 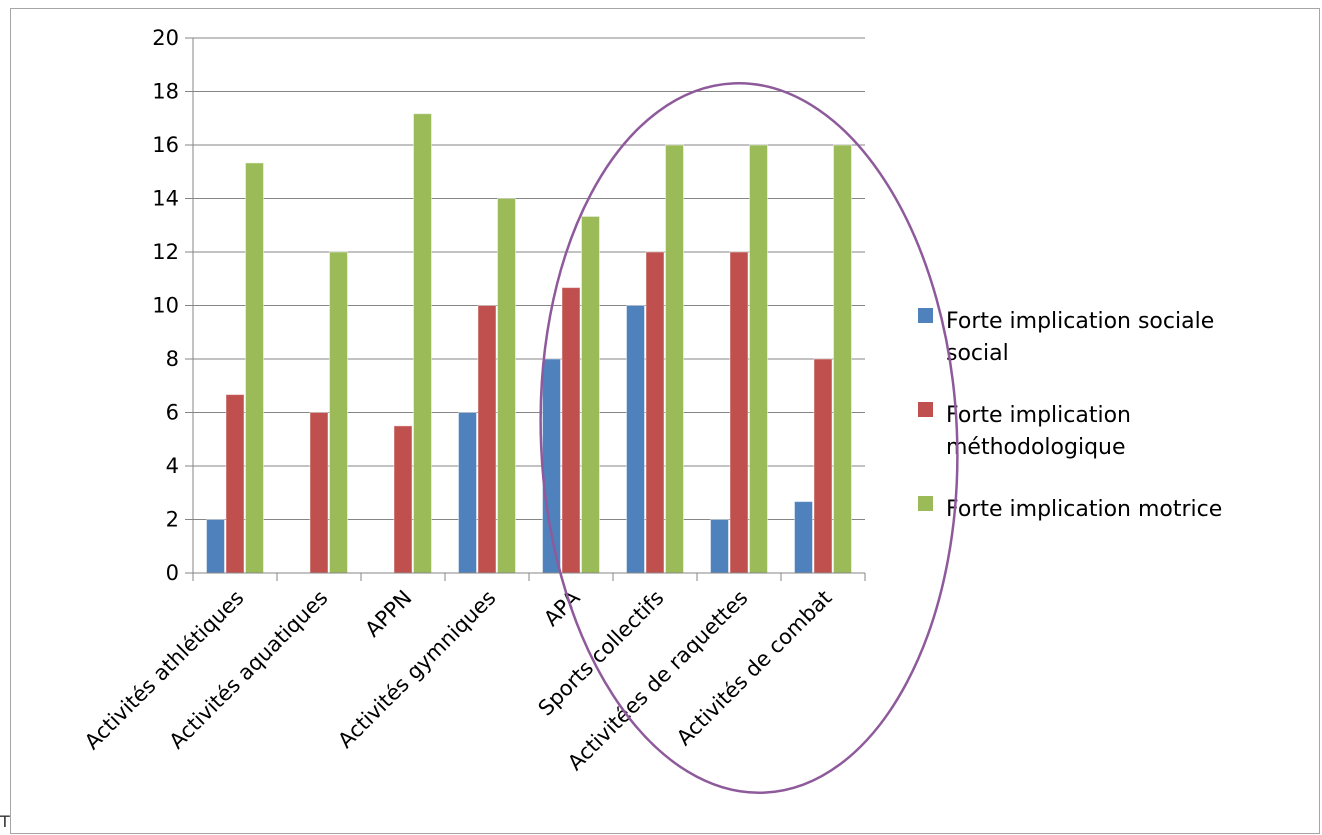 I want to click on legend-label: Forte implication motrice, so click(x=1084, y=509).